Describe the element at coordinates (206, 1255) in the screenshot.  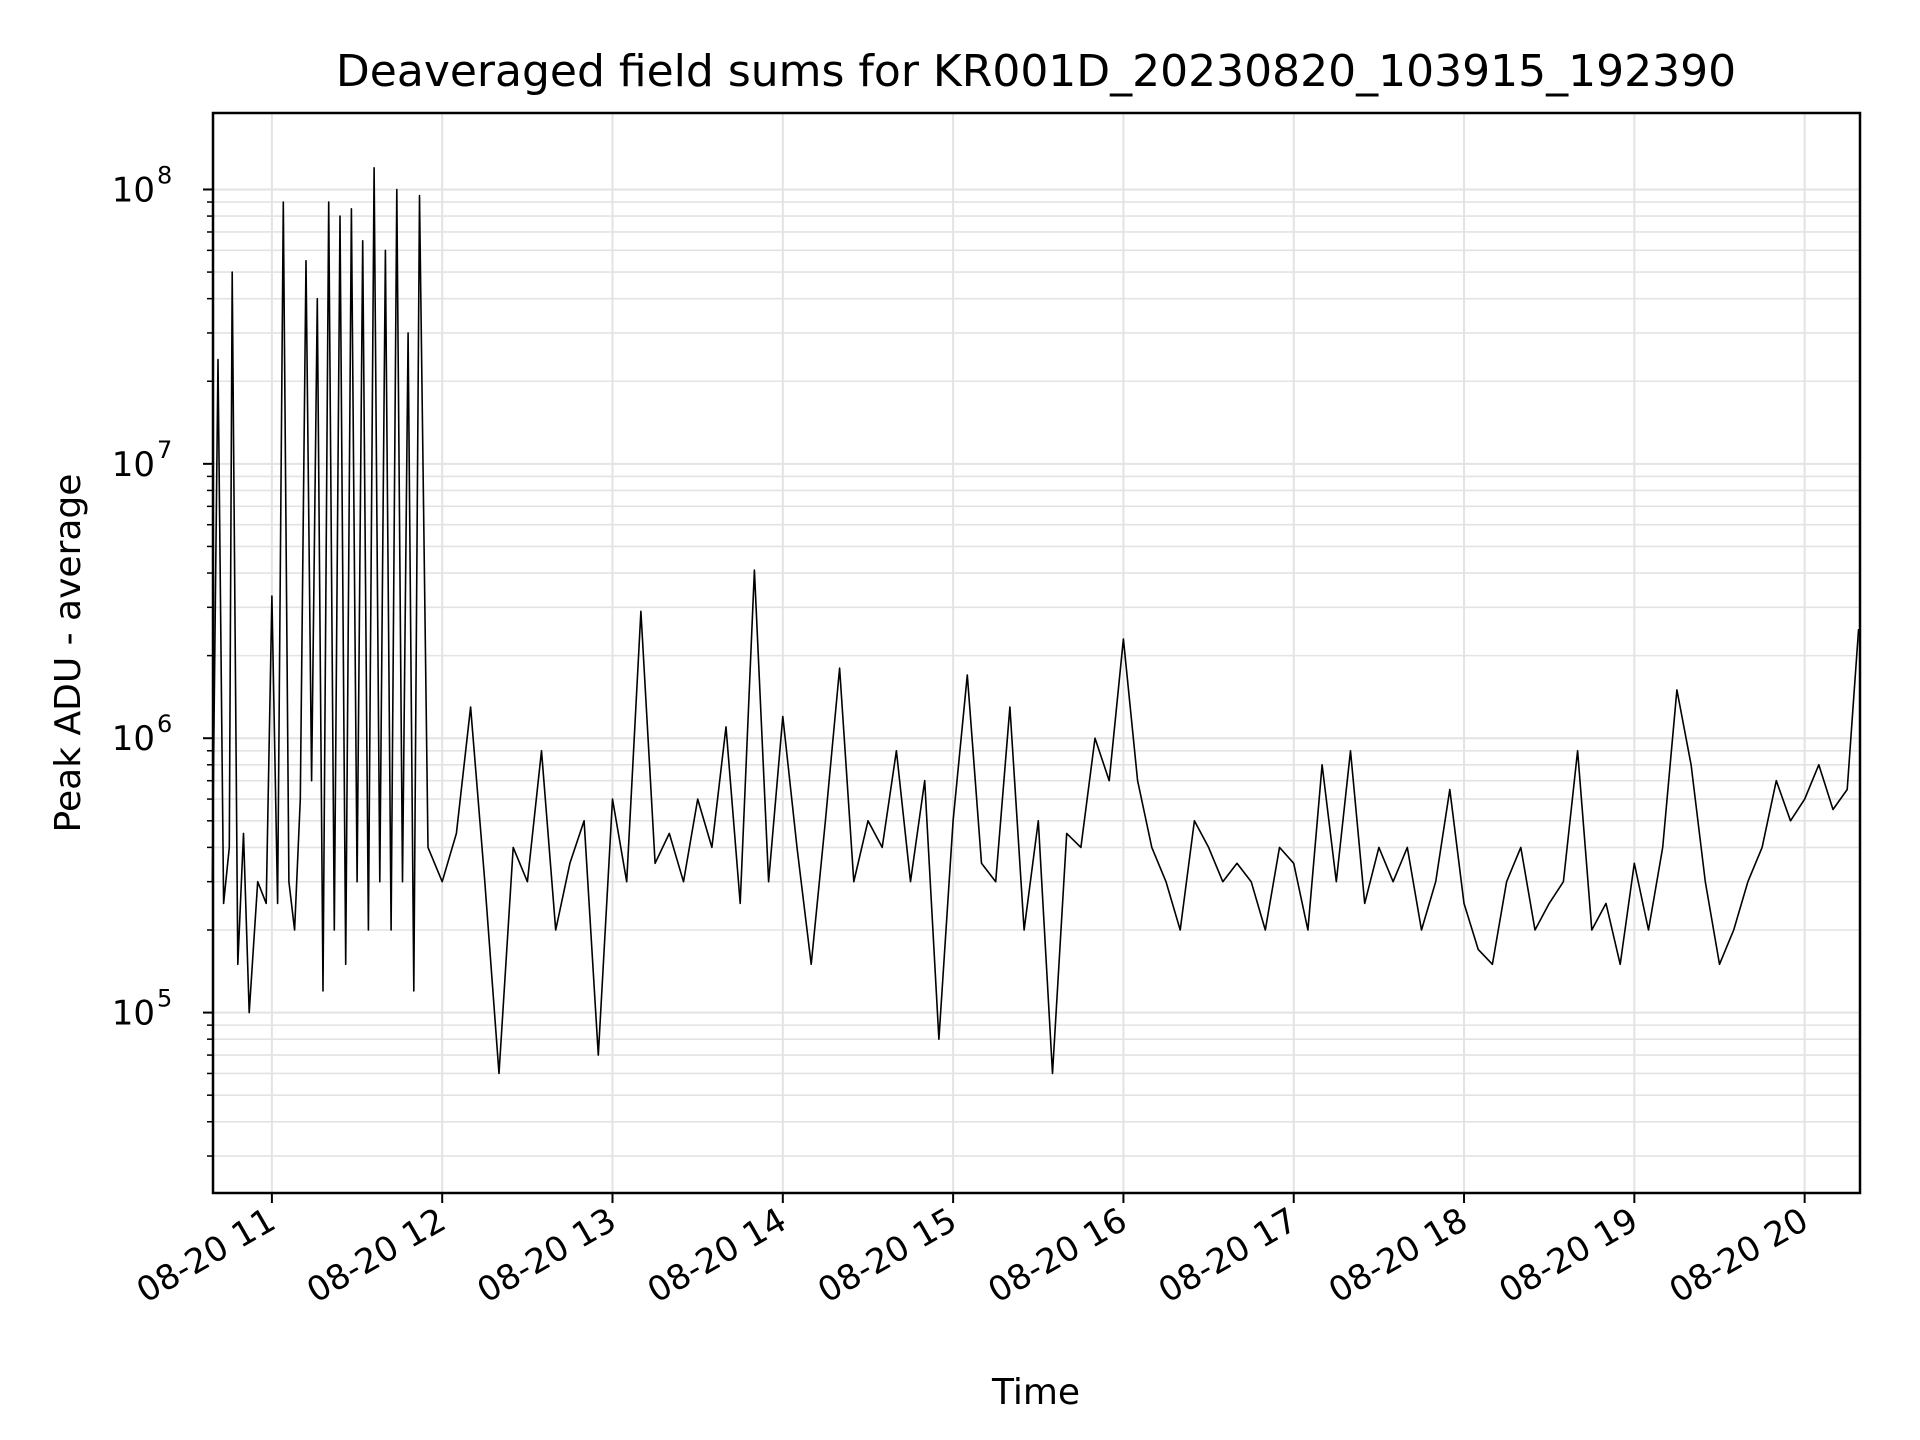
I see `x-tick-label: 08-20 11` at that location.